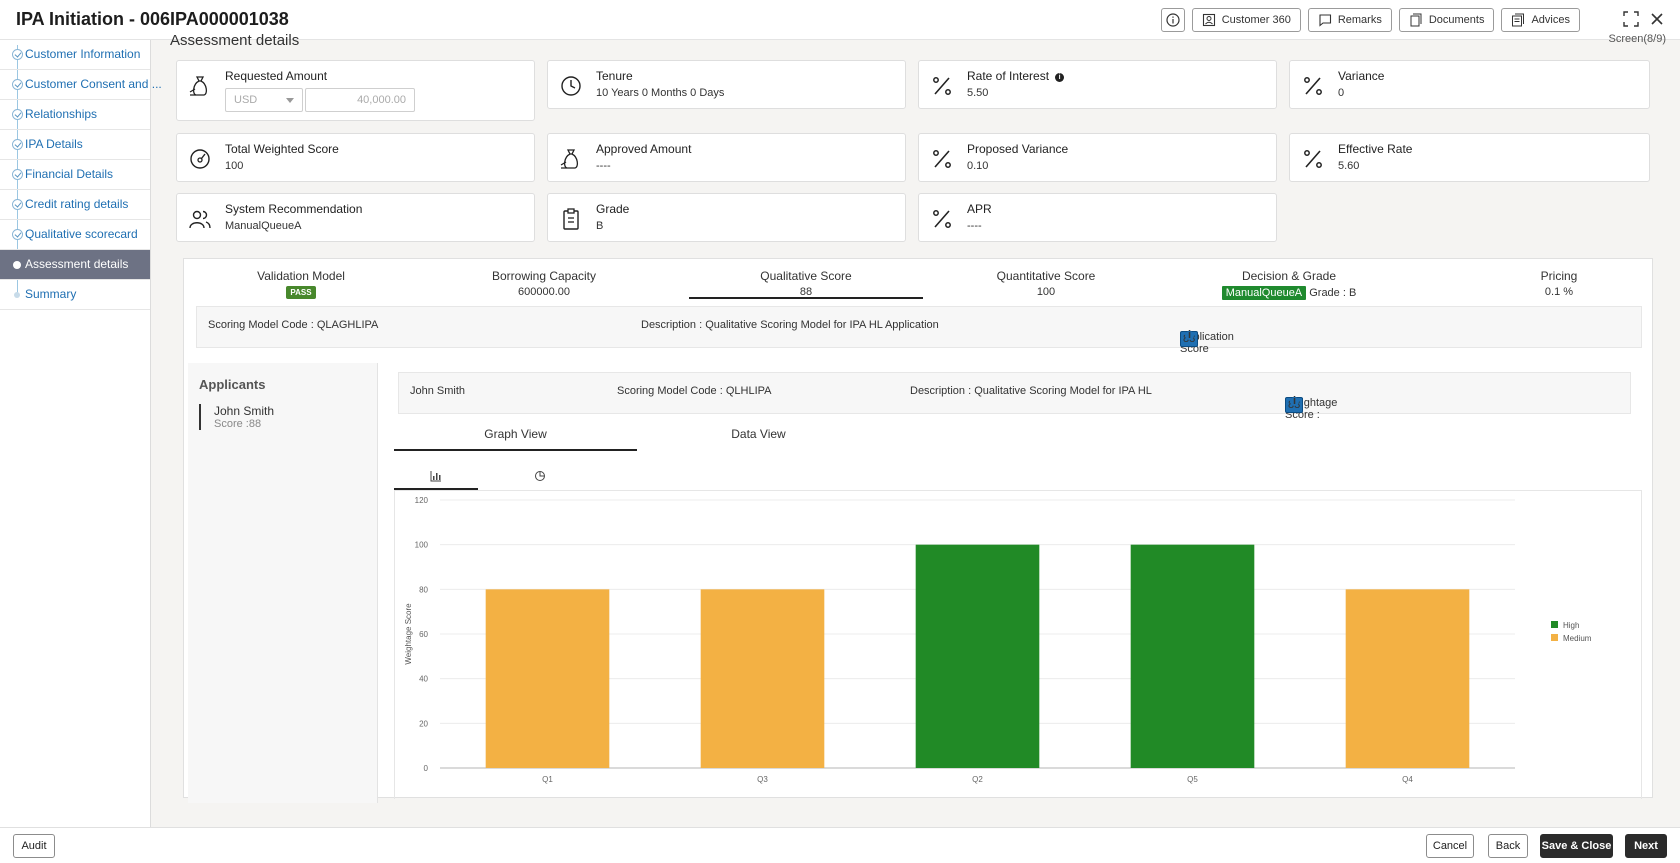 The width and height of the screenshot is (1680, 863). Describe the element at coordinates (978, 93) in the screenshot. I see `rate-of-interest-value: 5.50` at that location.